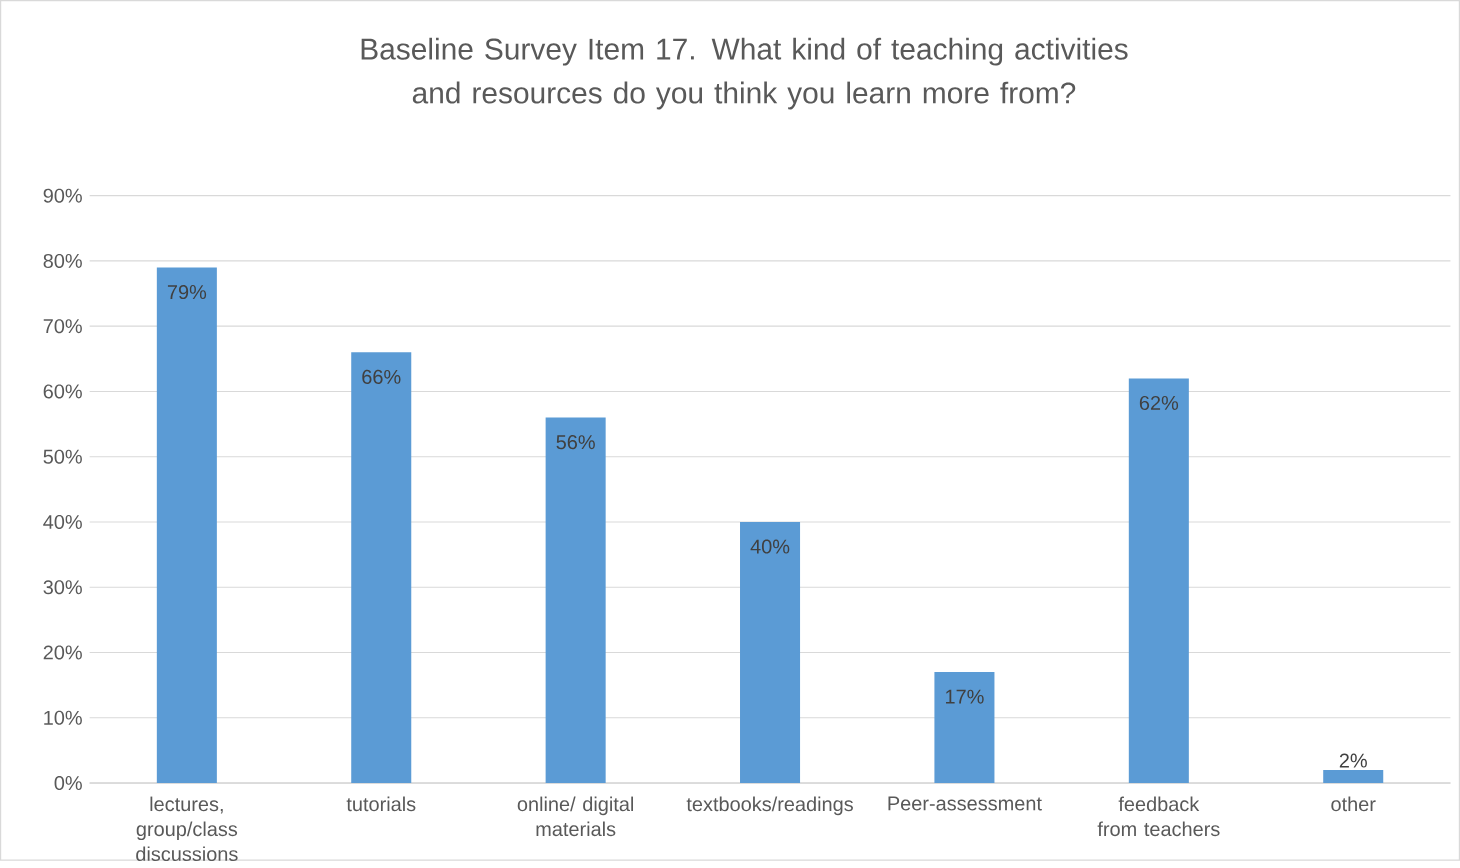 Image resolution: width=1460 pixels, height=868 pixels. What do you see at coordinates (1159, 403) in the screenshot?
I see `data-label: 62%` at bounding box center [1159, 403].